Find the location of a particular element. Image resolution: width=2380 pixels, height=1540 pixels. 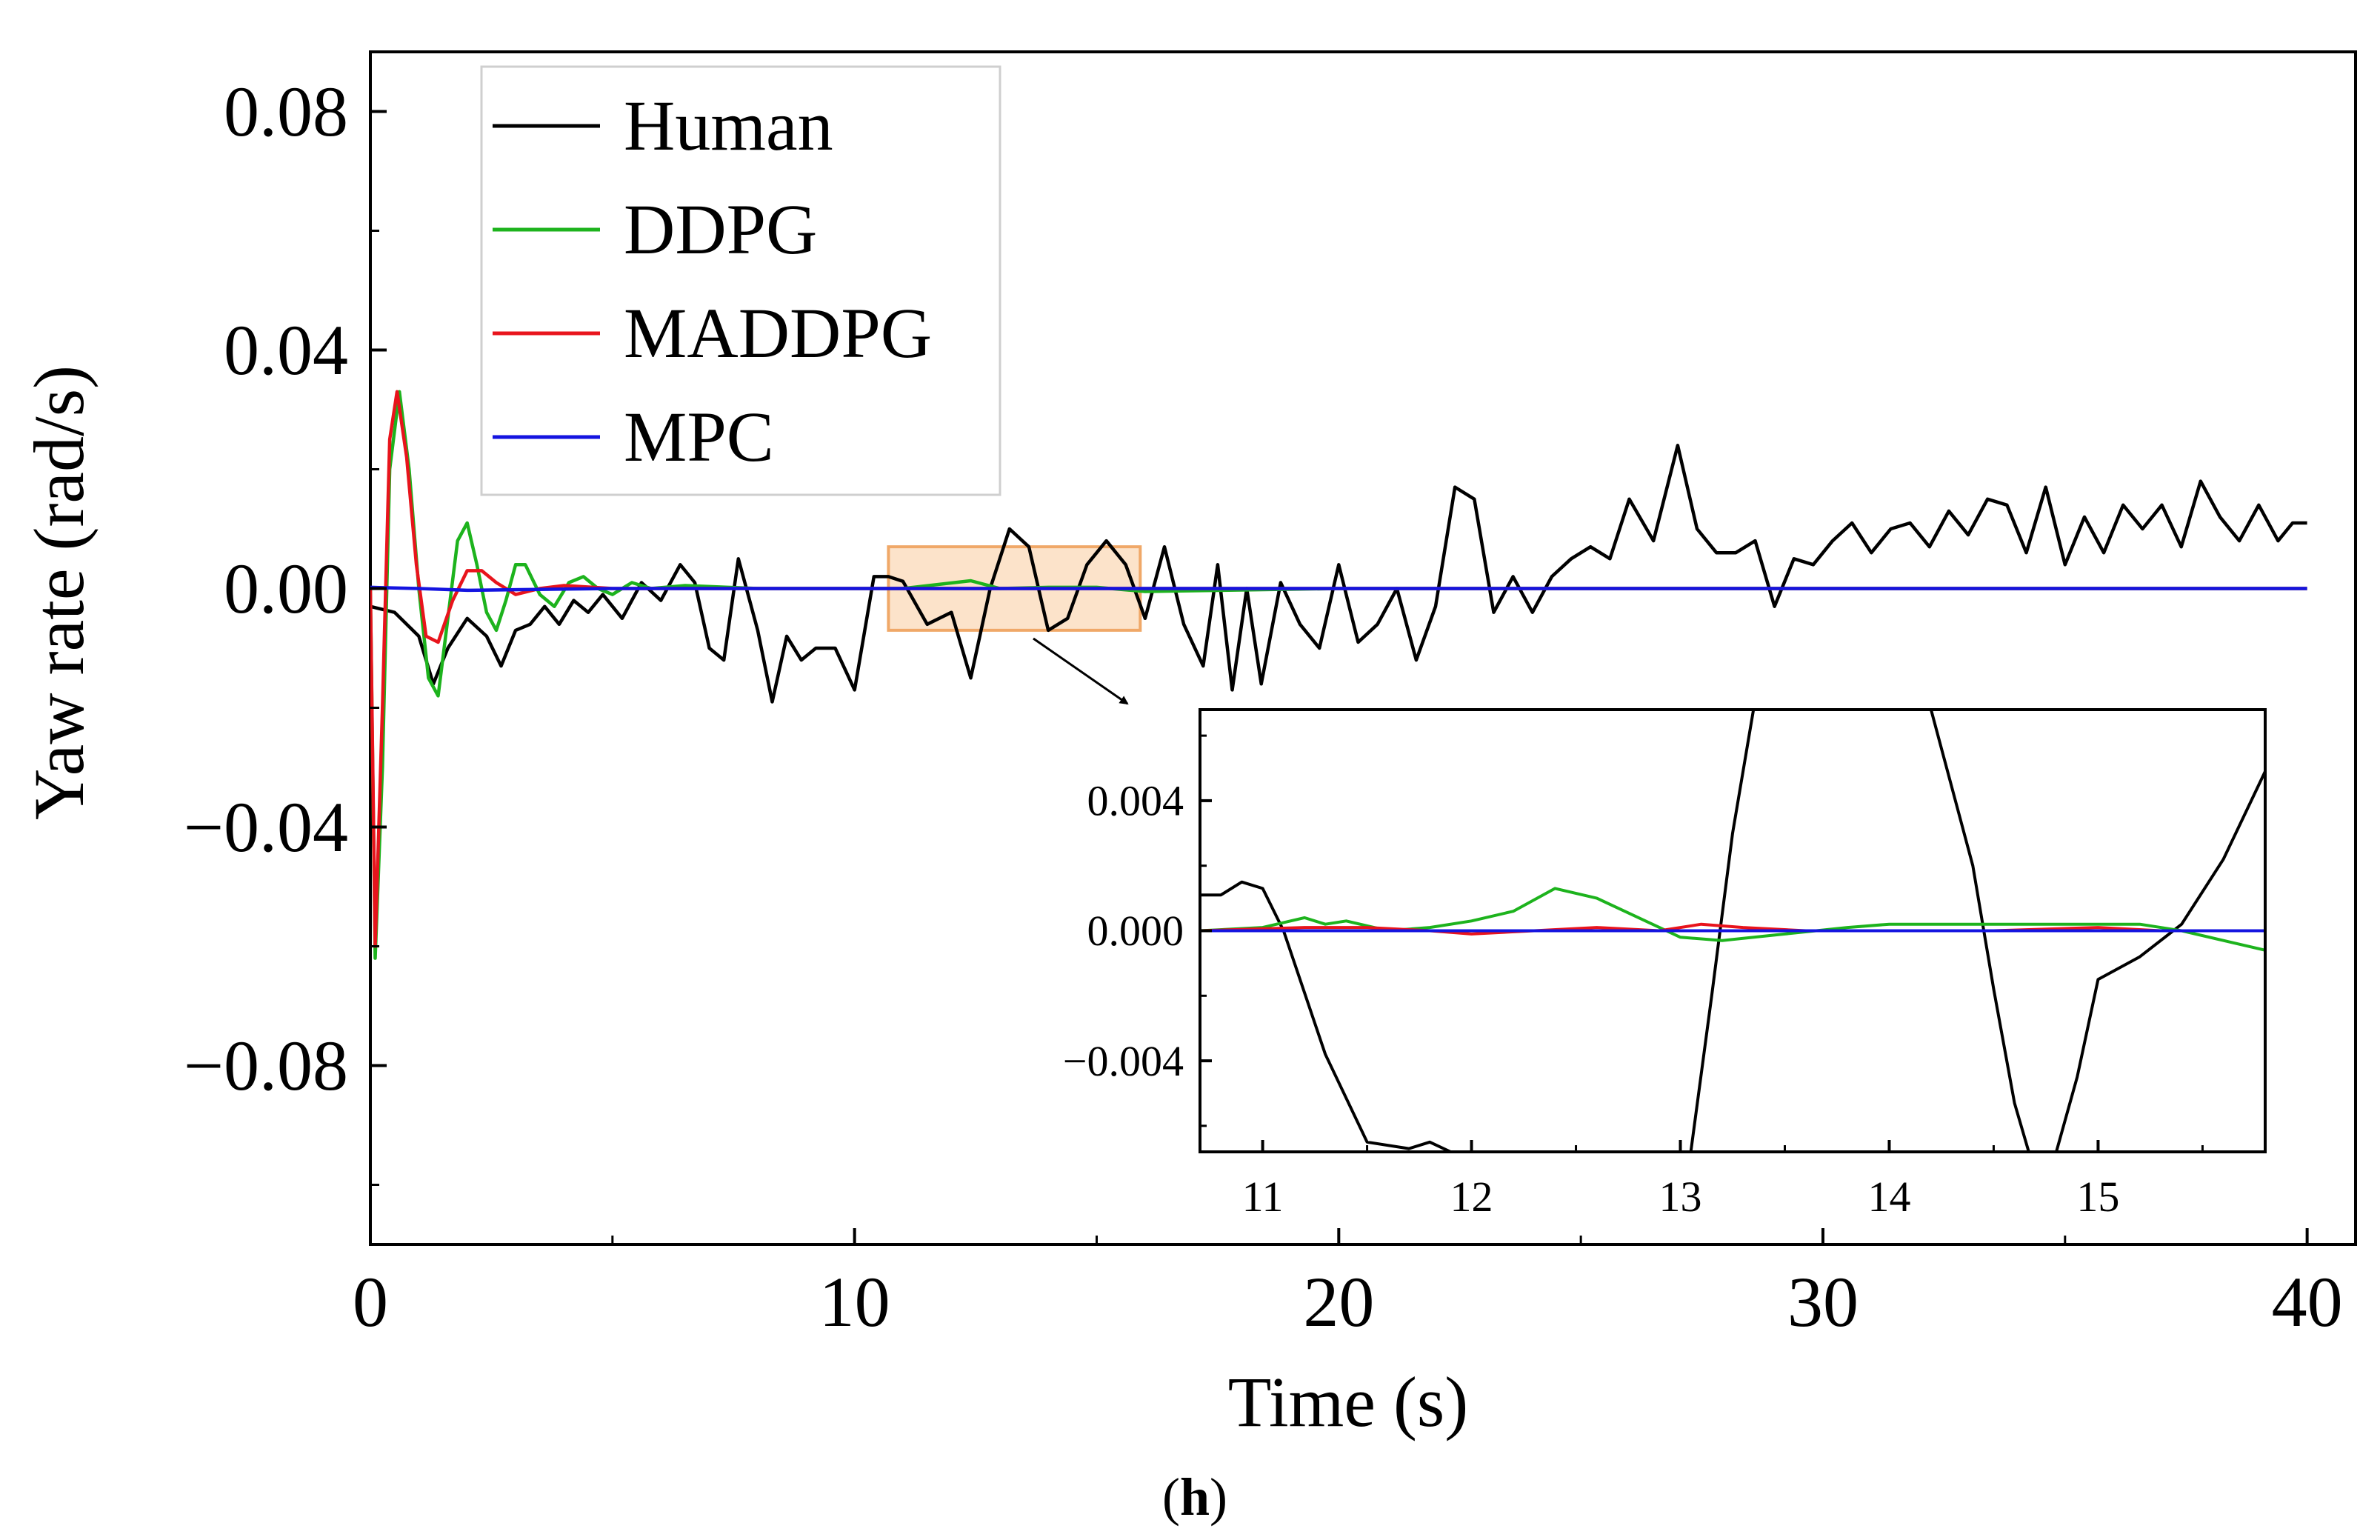

inset-x-tick-label: 13 is located at coordinates (1680, 1197).